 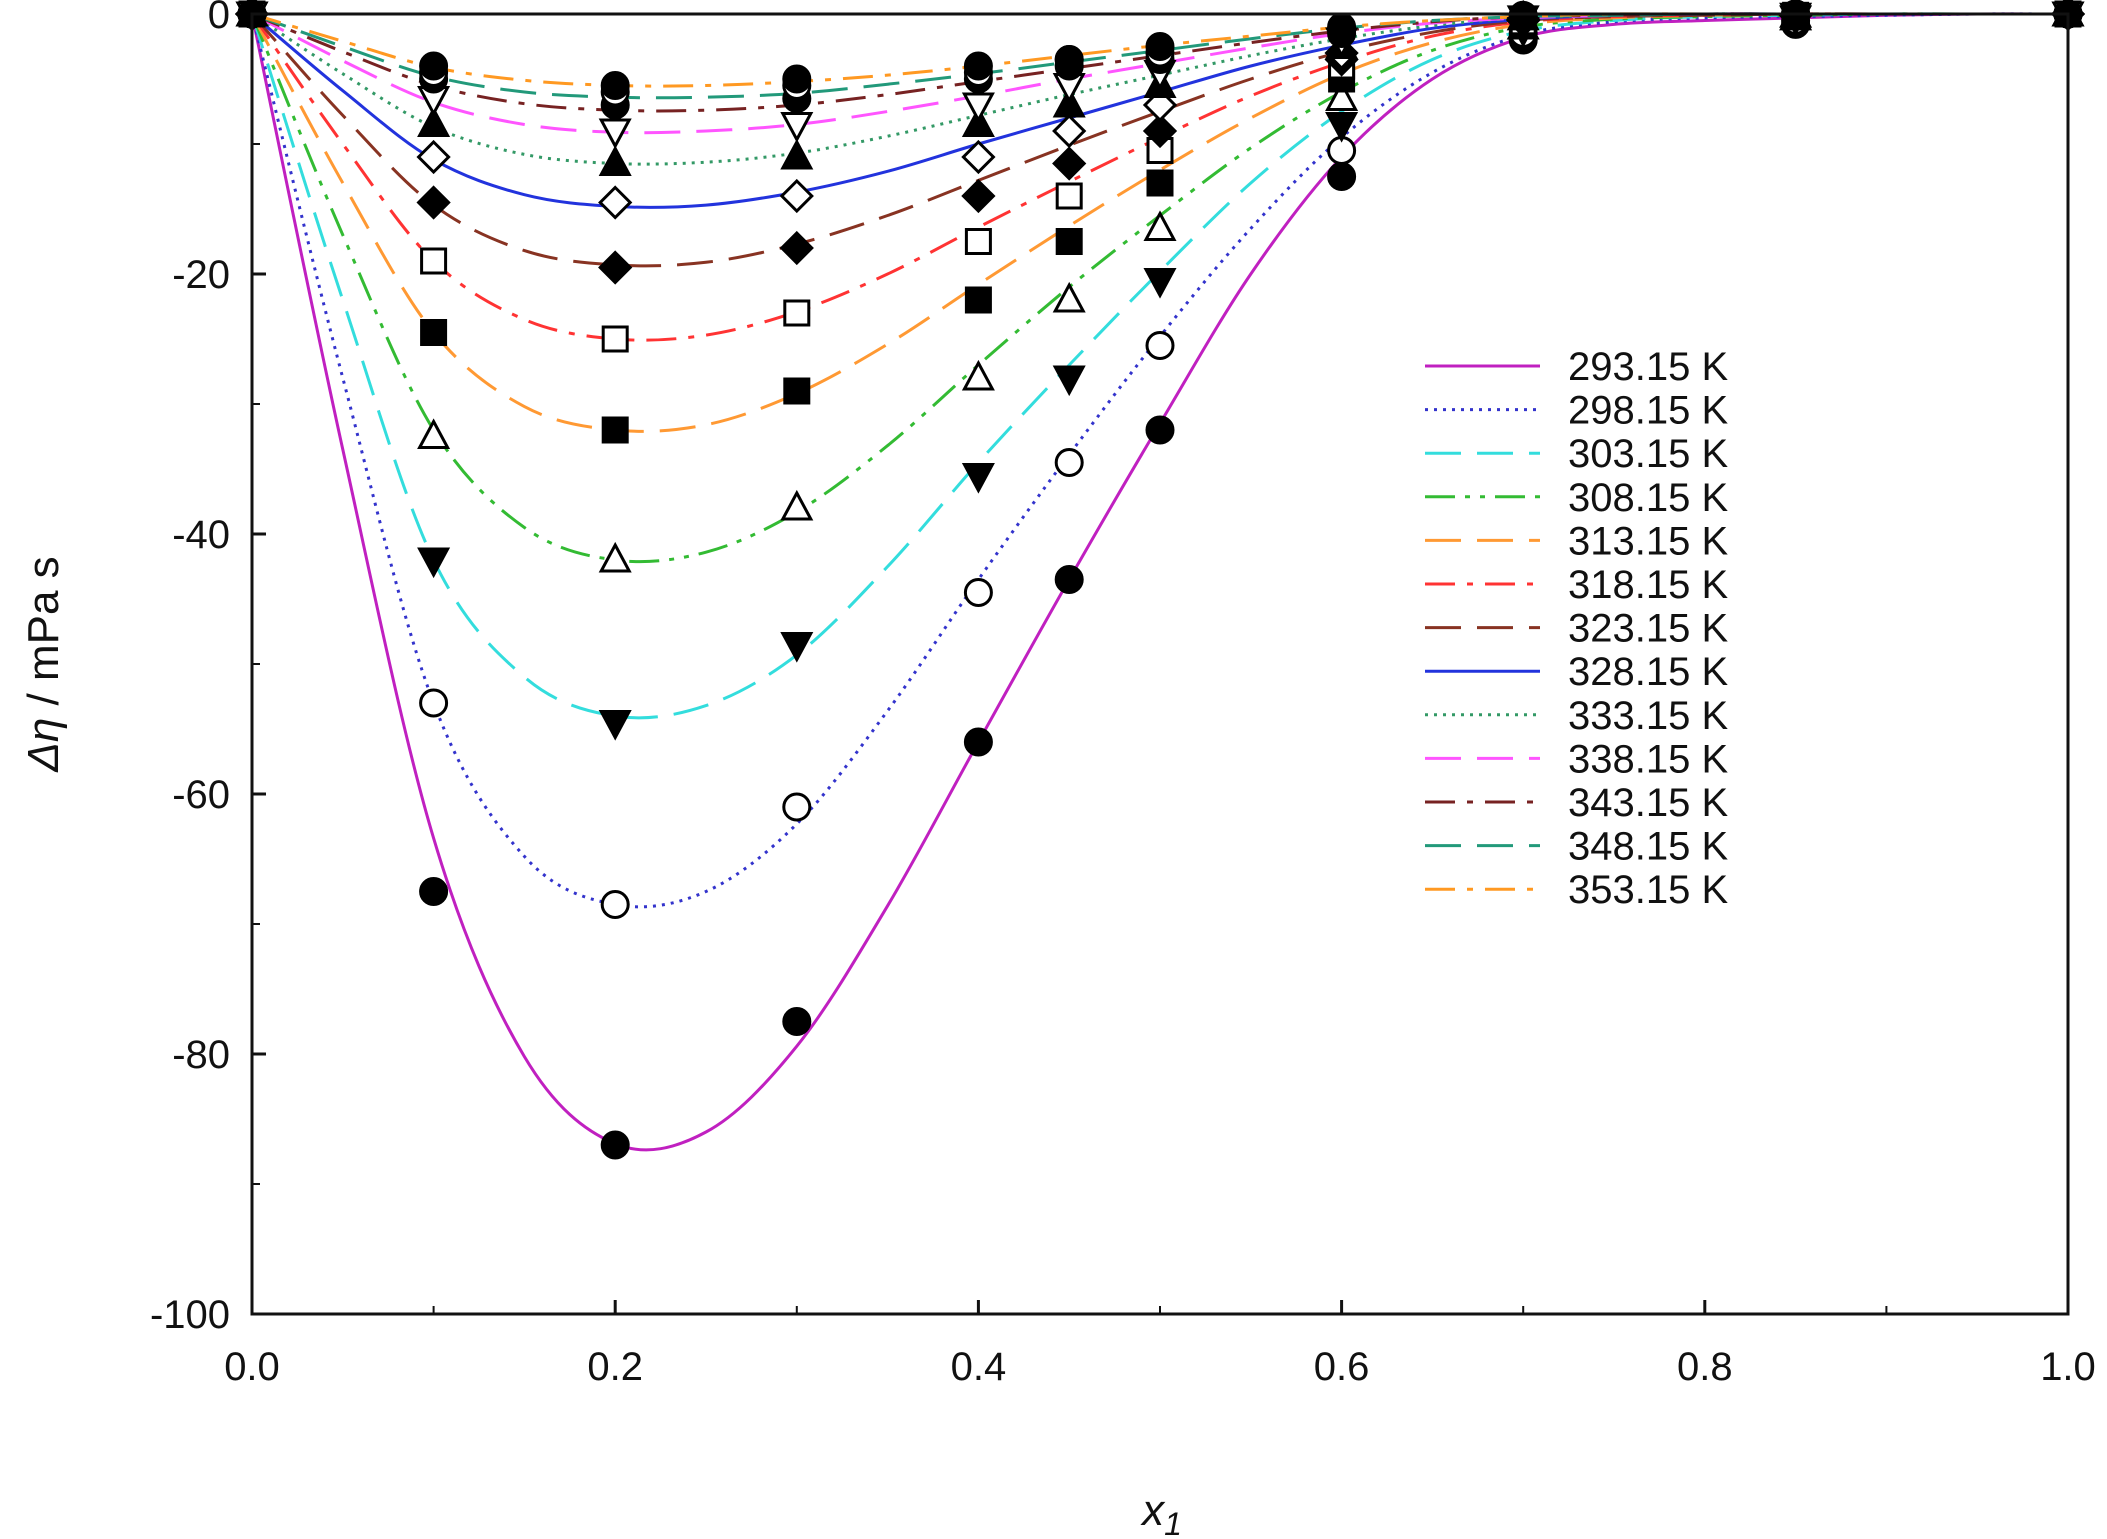 What do you see at coordinates (1648, 629) in the screenshot?
I see `legend-label-7: 323.15 K` at bounding box center [1648, 629].